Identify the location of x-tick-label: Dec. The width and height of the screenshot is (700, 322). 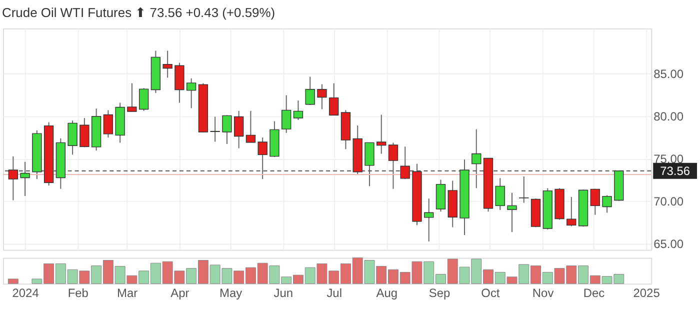
(594, 293).